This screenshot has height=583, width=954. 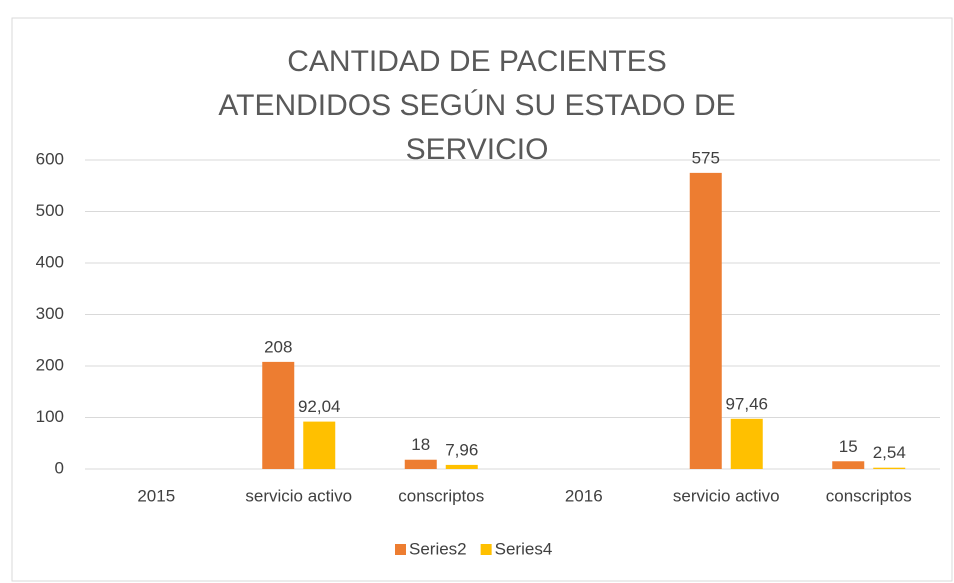 I want to click on data-label: 7,96, so click(x=461, y=449).